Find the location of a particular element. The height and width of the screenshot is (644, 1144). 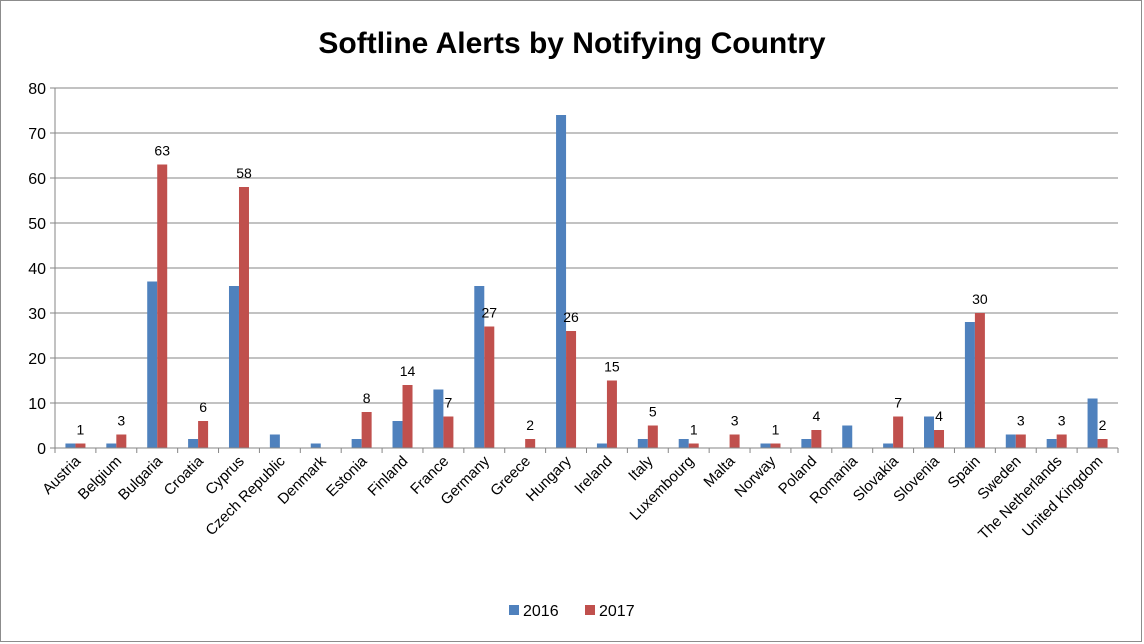

y-tick-label: 30 is located at coordinates (37, 314).